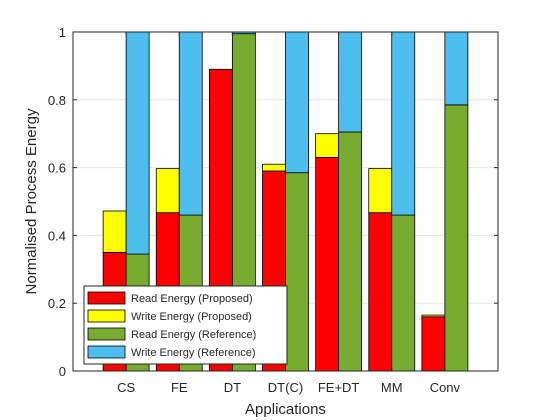 This screenshot has width=560, height=420. I want to click on x-tick-label: CS, so click(126, 387).